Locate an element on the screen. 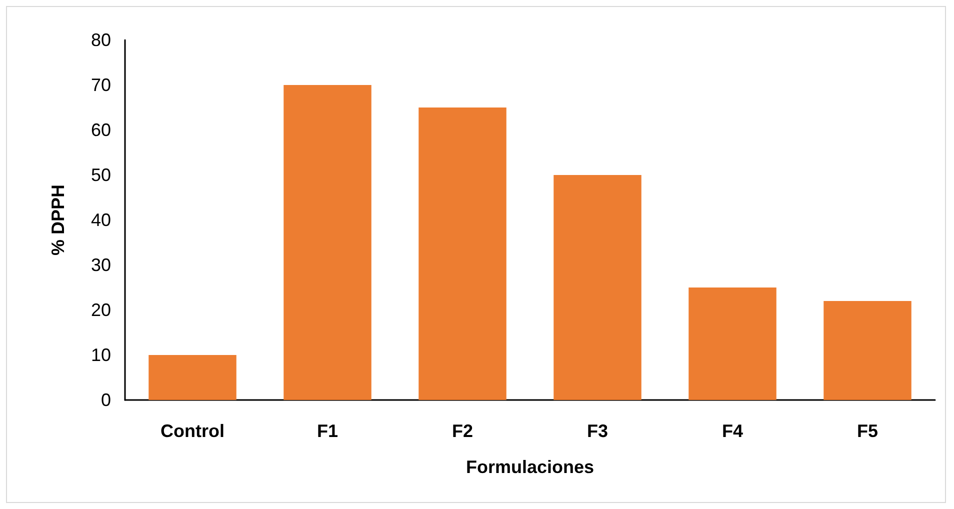 The width and height of the screenshot is (954, 509). x-tick-label: Control is located at coordinates (192, 431).